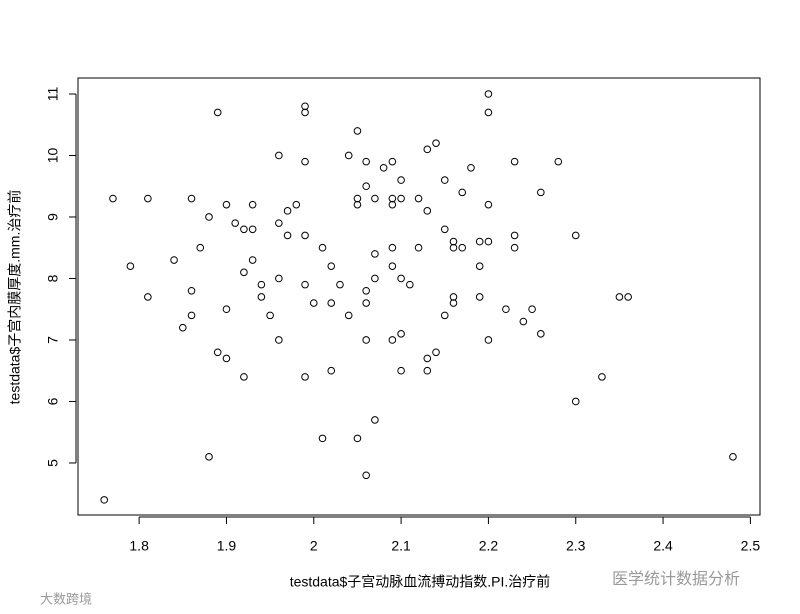 The width and height of the screenshot is (800, 614). I want to click on x-tick-label: 1.9, so click(227, 546).